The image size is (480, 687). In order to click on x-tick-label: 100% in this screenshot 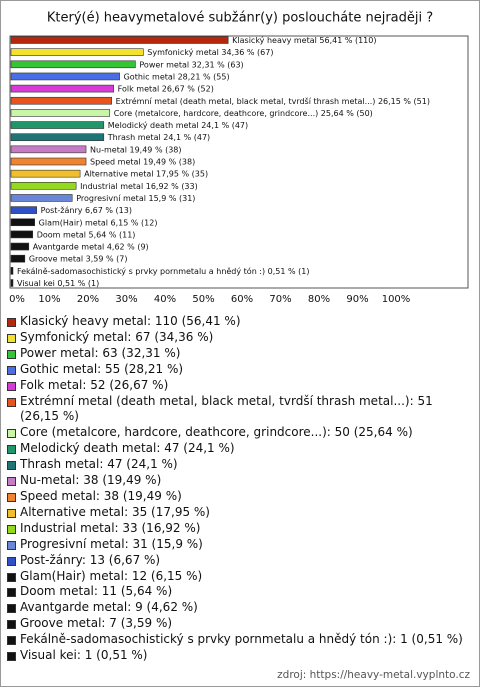, I will do `click(396, 299)`.